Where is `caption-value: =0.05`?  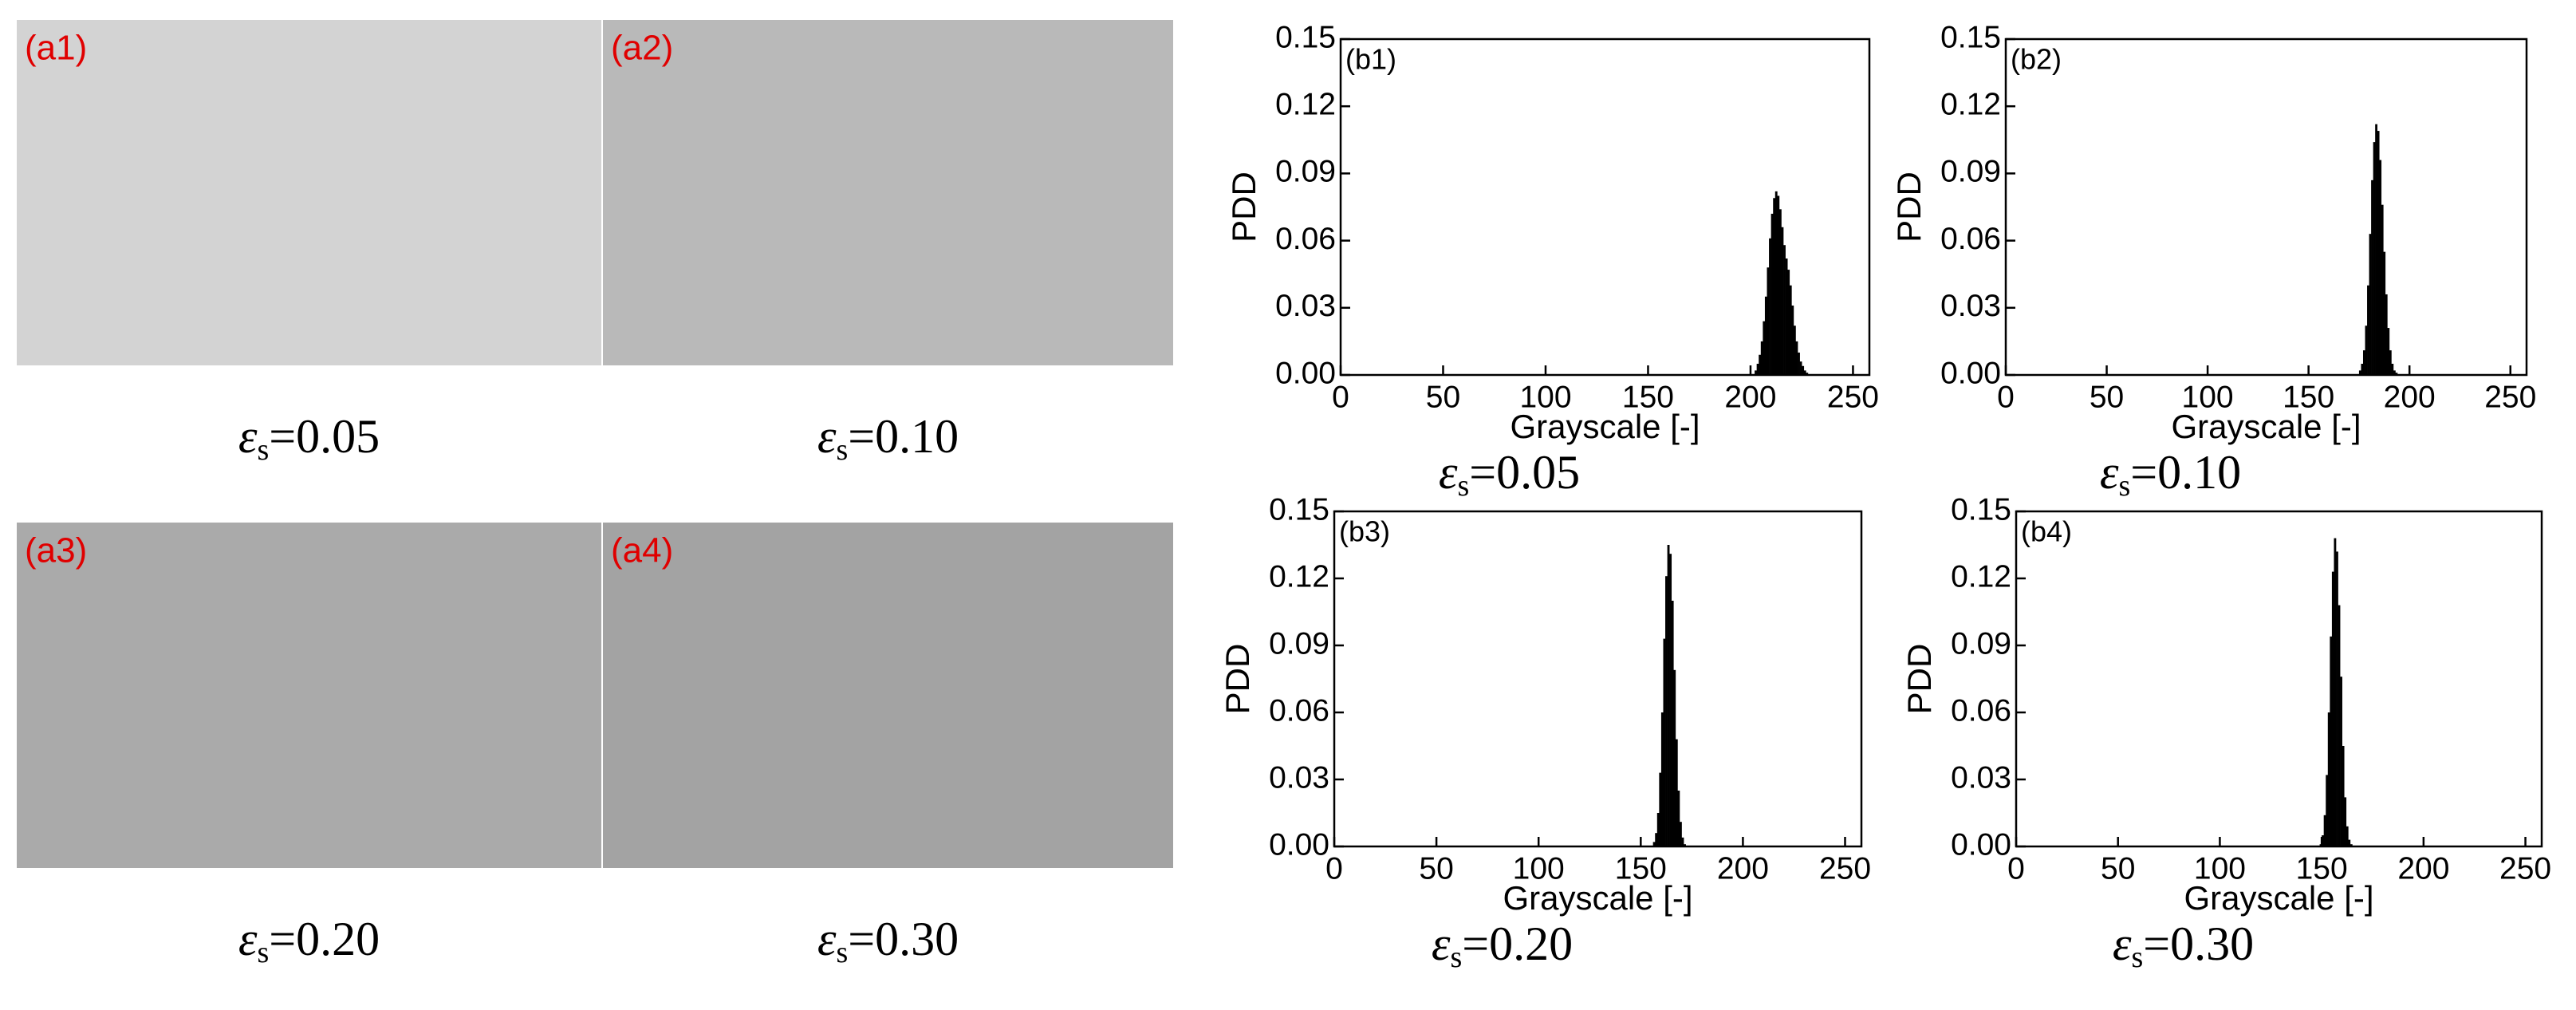 caption-value: =0.05 is located at coordinates (1524, 472).